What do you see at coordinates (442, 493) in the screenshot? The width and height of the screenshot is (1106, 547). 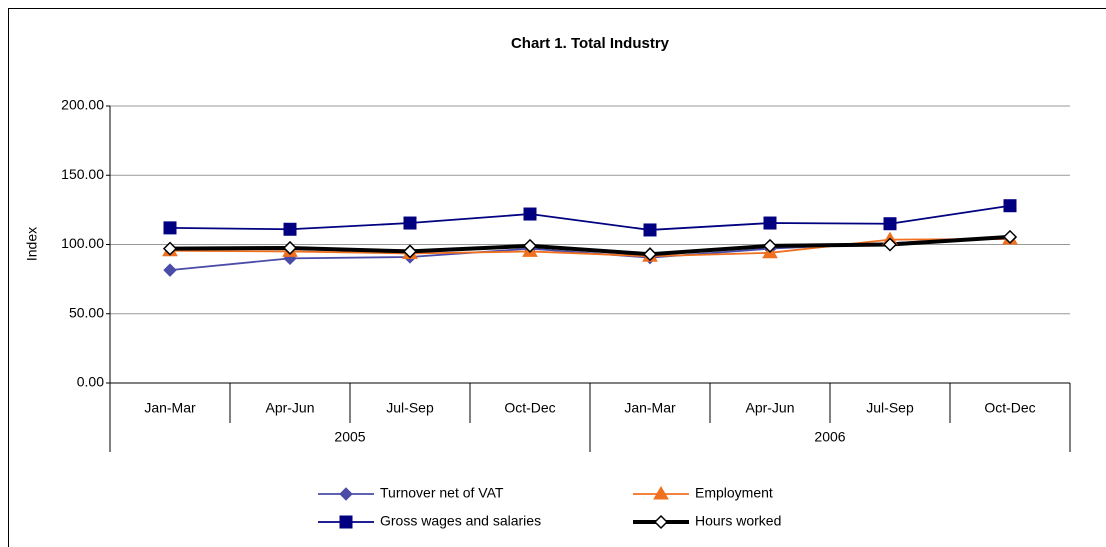 I see `legend-label: Turnover net of VAT` at bounding box center [442, 493].